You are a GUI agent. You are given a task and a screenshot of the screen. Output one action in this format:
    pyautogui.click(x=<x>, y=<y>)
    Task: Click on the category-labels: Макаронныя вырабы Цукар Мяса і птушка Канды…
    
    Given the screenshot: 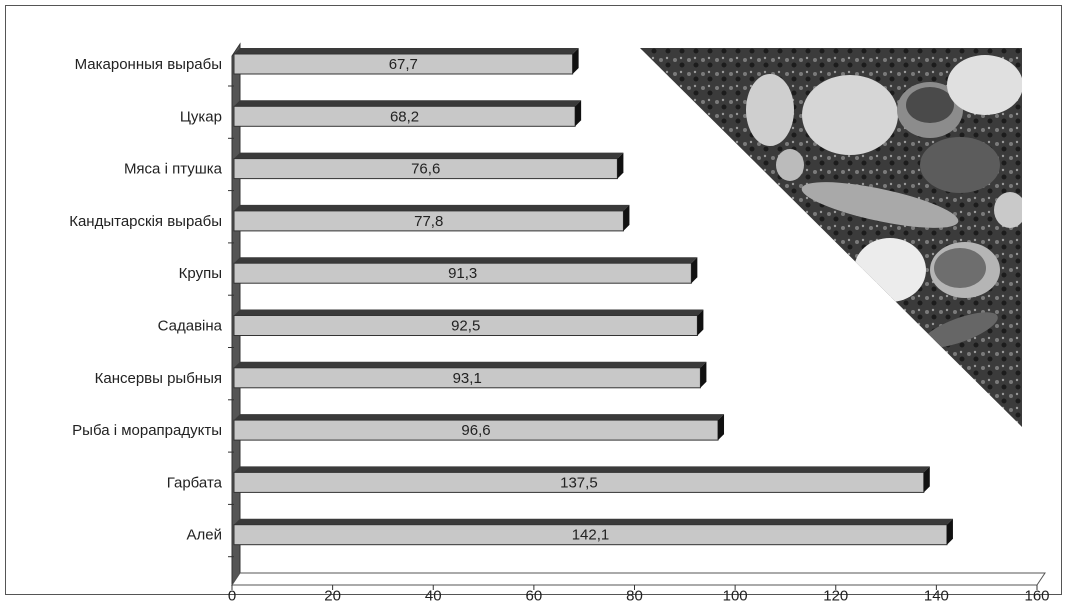 What is the action you would take?
    pyautogui.click(x=151, y=307)
    